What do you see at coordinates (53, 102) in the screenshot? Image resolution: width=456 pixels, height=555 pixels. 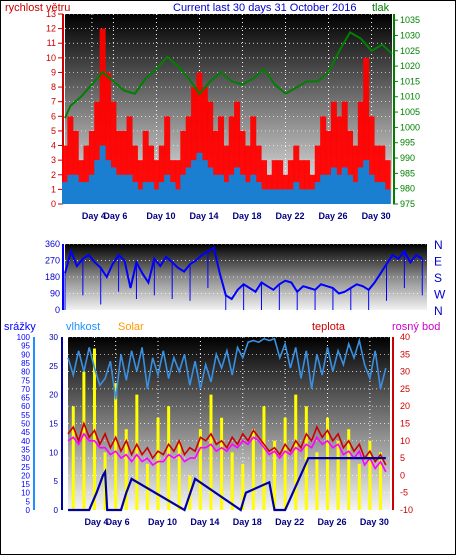 I see `y-left-tick-label: 7` at bounding box center [53, 102].